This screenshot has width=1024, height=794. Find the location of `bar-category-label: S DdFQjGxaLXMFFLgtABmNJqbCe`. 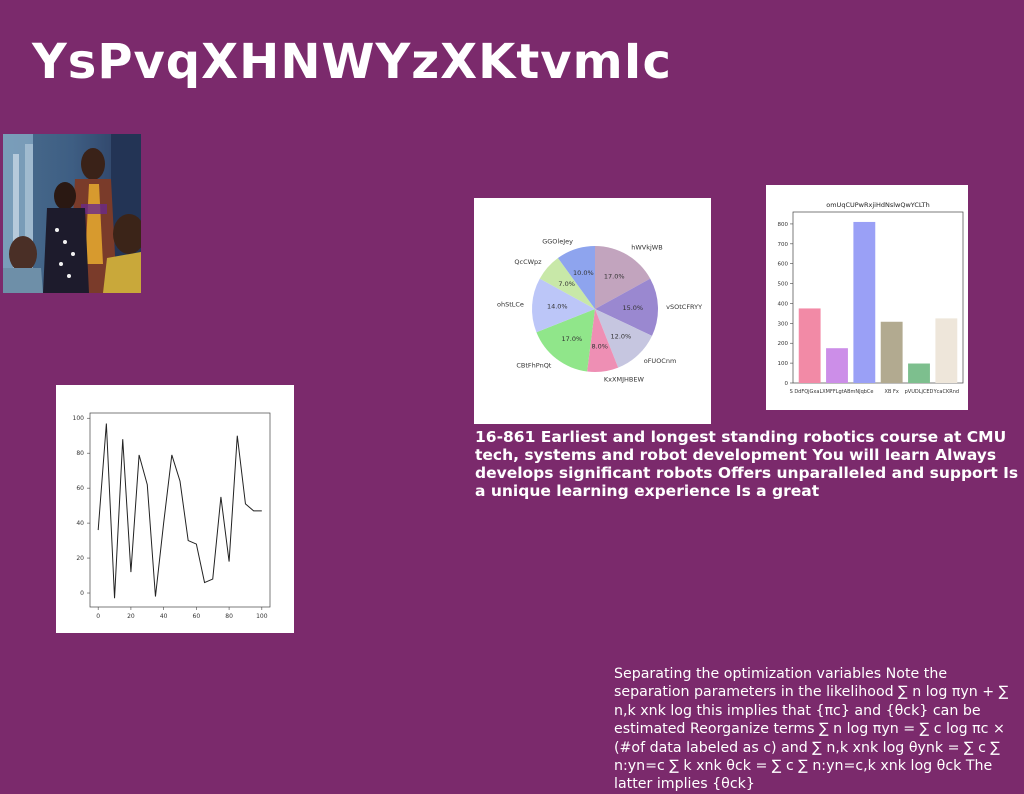

bar-category-label: S DdFQjGxaLXMFFLgtABmNJqbCe is located at coordinates (832, 392).